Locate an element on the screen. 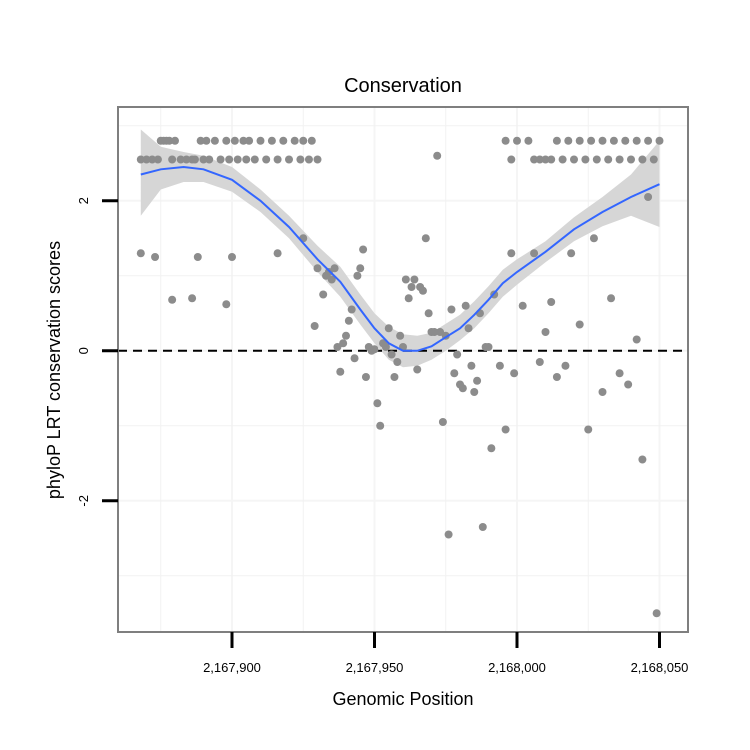 The height and width of the screenshot is (750, 750). x-tick-label: 2,168,050 is located at coordinates (660, 667).